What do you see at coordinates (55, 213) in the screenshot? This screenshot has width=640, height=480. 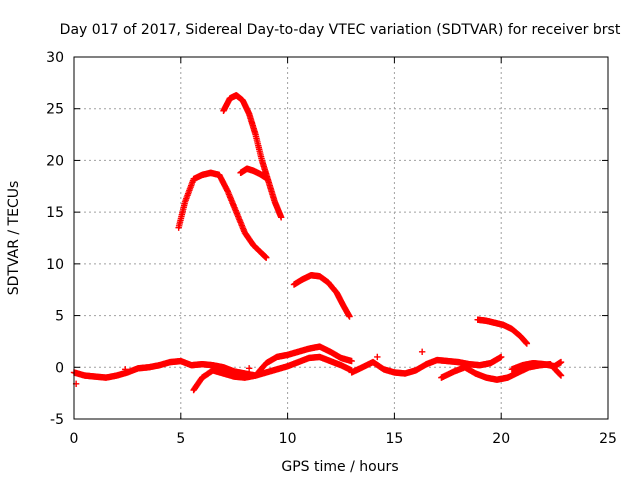 I see `y-tick-label: 15` at bounding box center [55, 213].